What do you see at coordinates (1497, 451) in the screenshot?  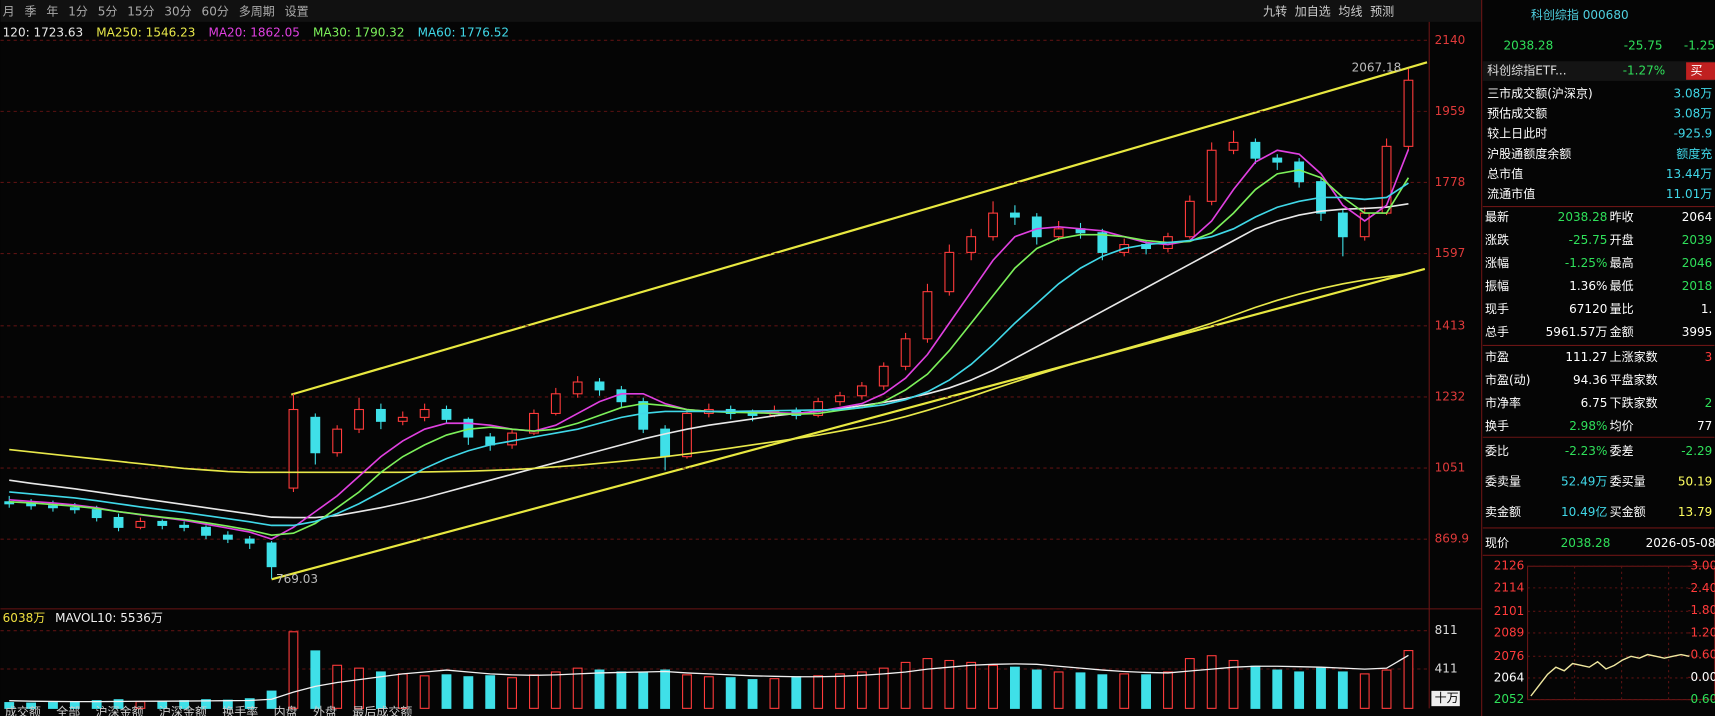 I see `stat-label: 委比` at bounding box center [1497, 451].